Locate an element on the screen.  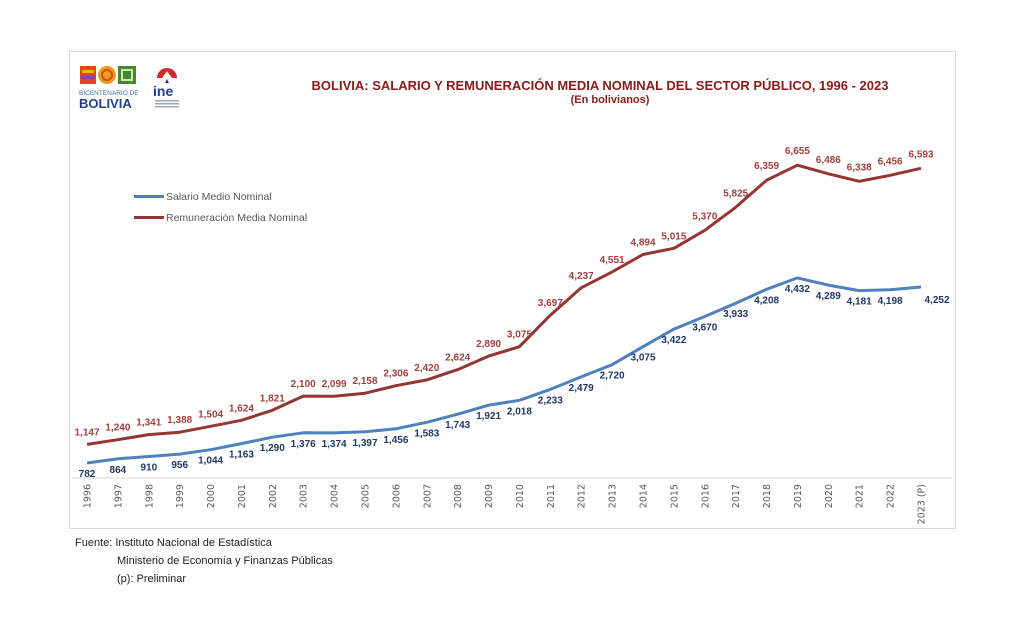
legend-item-salario: Salario Medio Nominal is located at coordinates (220, 196).